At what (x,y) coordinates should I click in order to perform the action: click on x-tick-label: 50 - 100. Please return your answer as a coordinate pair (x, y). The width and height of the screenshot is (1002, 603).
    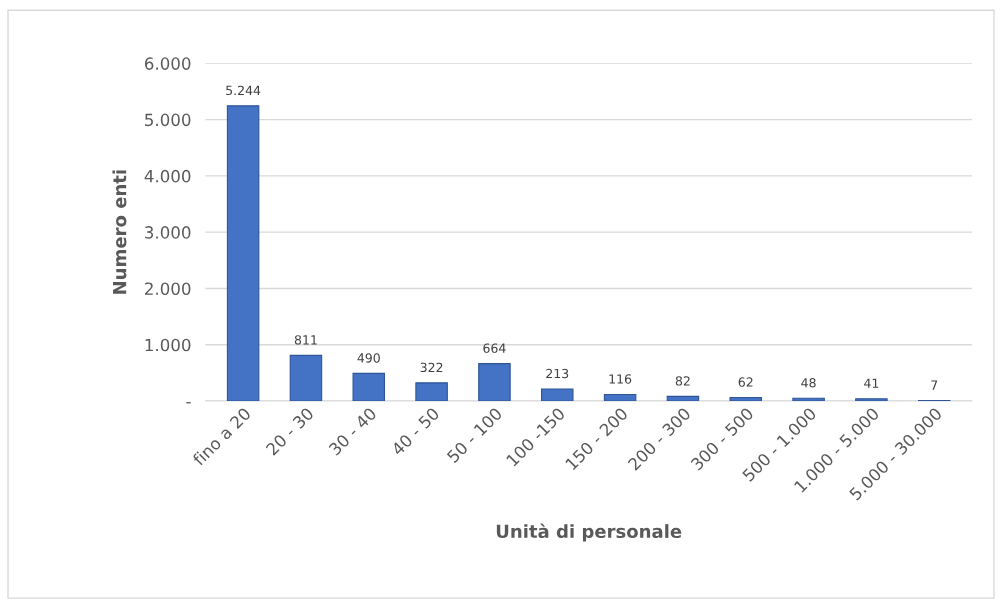
    Looking at the image, I should click on (474, 435).